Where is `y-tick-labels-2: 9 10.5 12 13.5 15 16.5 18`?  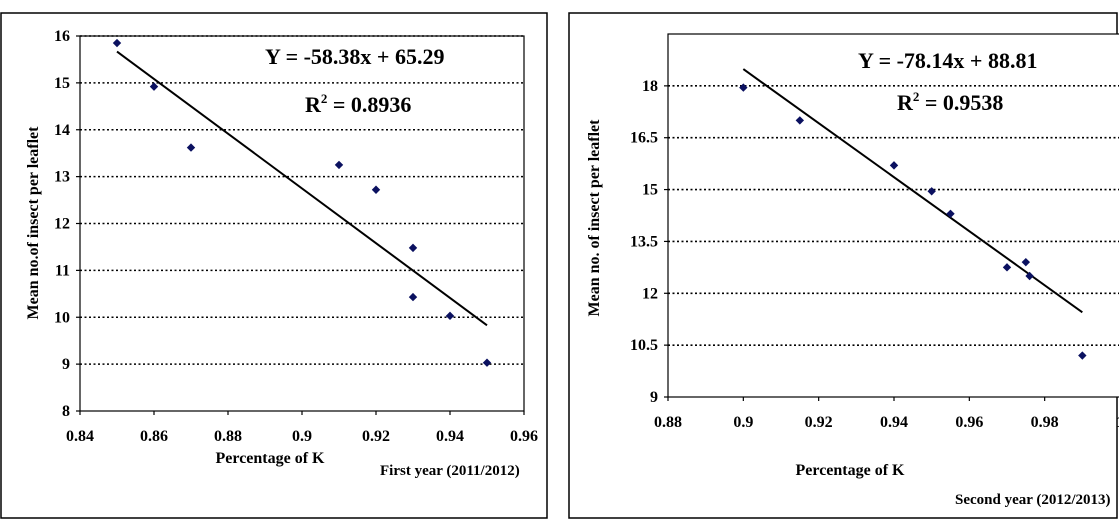
y-tick-labels-2: 9 10.5 12 13.5 15 16.5 18 is located at coordinates (649, 242).